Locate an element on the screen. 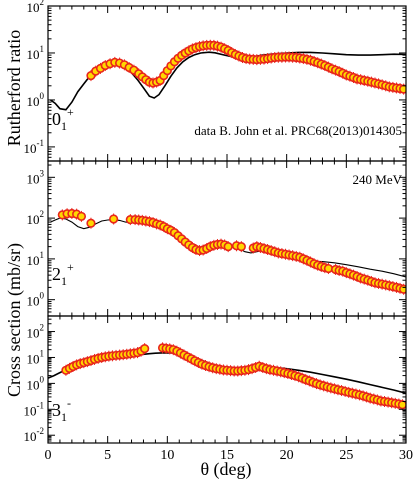 This screenshot has width=415, height=482. x-tick-label: 20 is located at coordinates (287, 455).